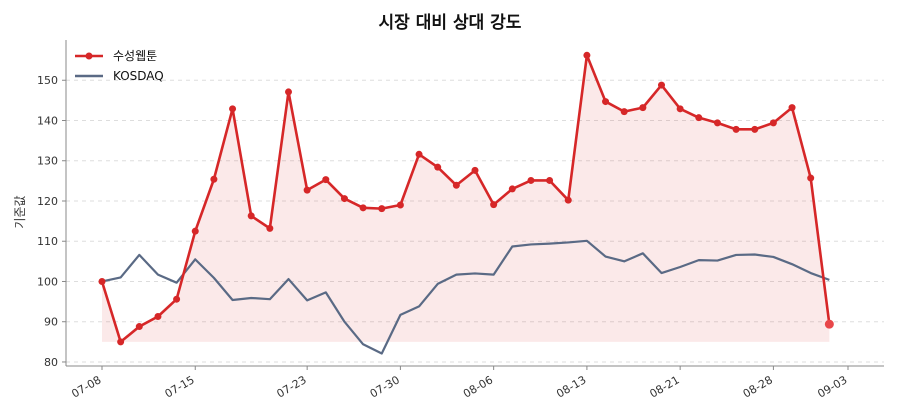 This screenshot has height=420, width=900. I want to click on y-tick-label: 150, so click(47, 80).